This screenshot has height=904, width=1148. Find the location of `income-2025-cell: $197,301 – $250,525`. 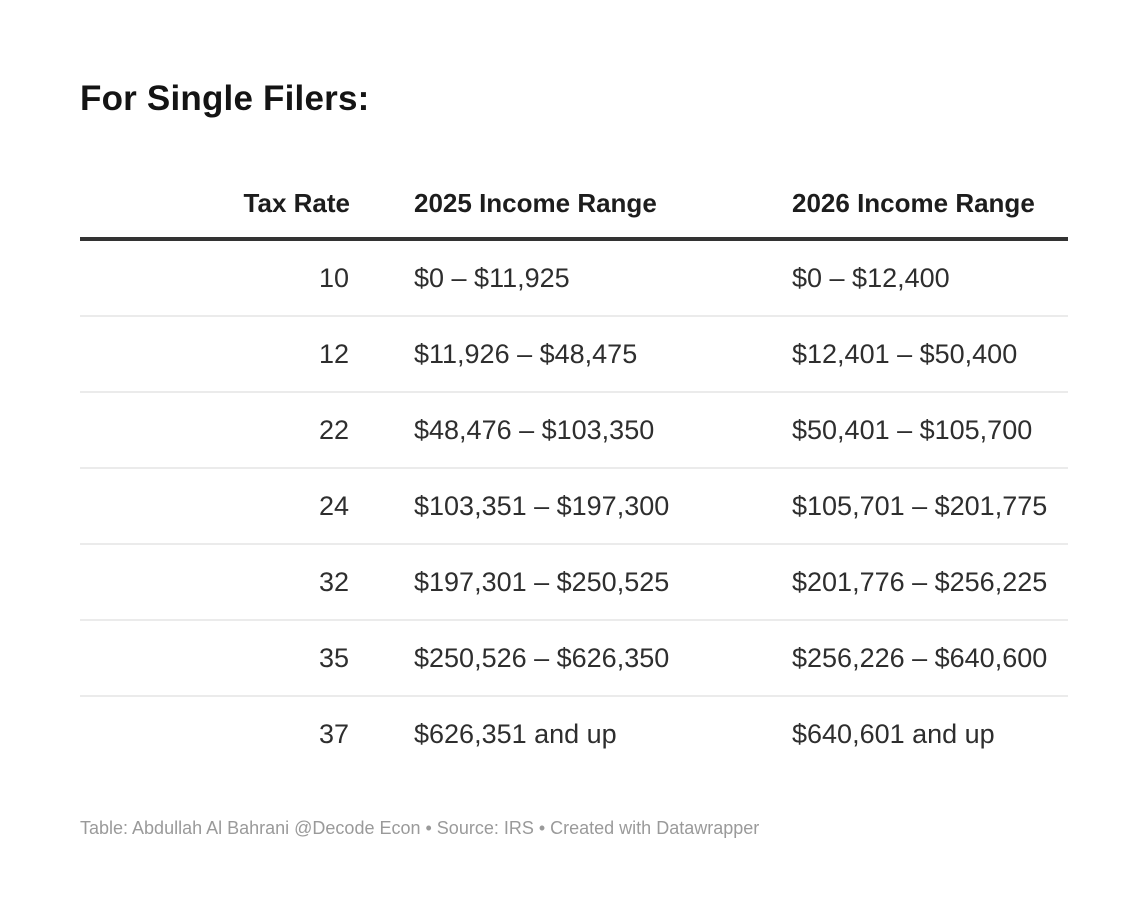

income-2025-cell: $197,301 – $250,525 is located at coordinates (539, 582).